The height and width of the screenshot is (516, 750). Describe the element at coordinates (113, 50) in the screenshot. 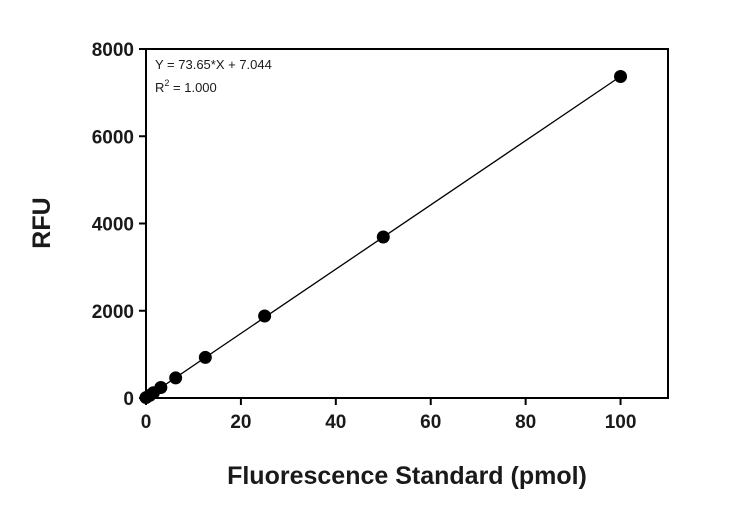

I see `y-tick-label: 8000` at that location.